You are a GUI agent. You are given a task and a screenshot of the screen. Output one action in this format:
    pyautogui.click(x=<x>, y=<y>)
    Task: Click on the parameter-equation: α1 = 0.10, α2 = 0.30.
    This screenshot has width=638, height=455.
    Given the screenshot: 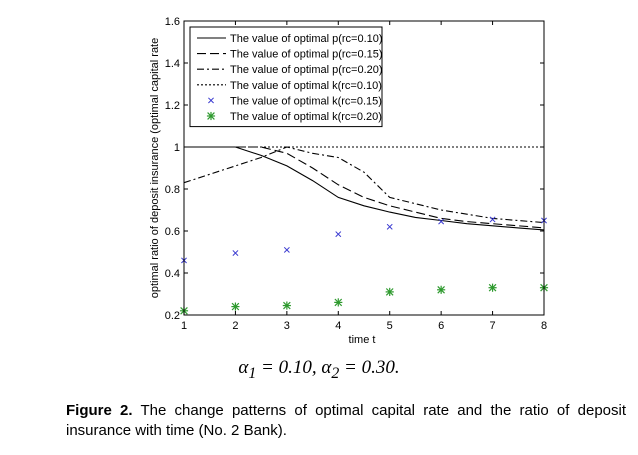 What is the action you would take?
    pyautogui.click(x=319, y=369)
    